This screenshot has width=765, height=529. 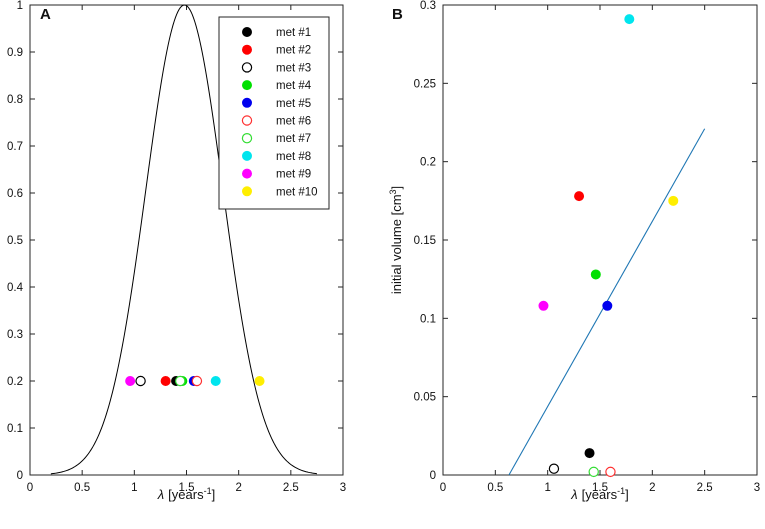 What do you see at coordinates (293, 139) in the screenshot?
I see `legend-label: met #7` at bounding box center [293, 139].